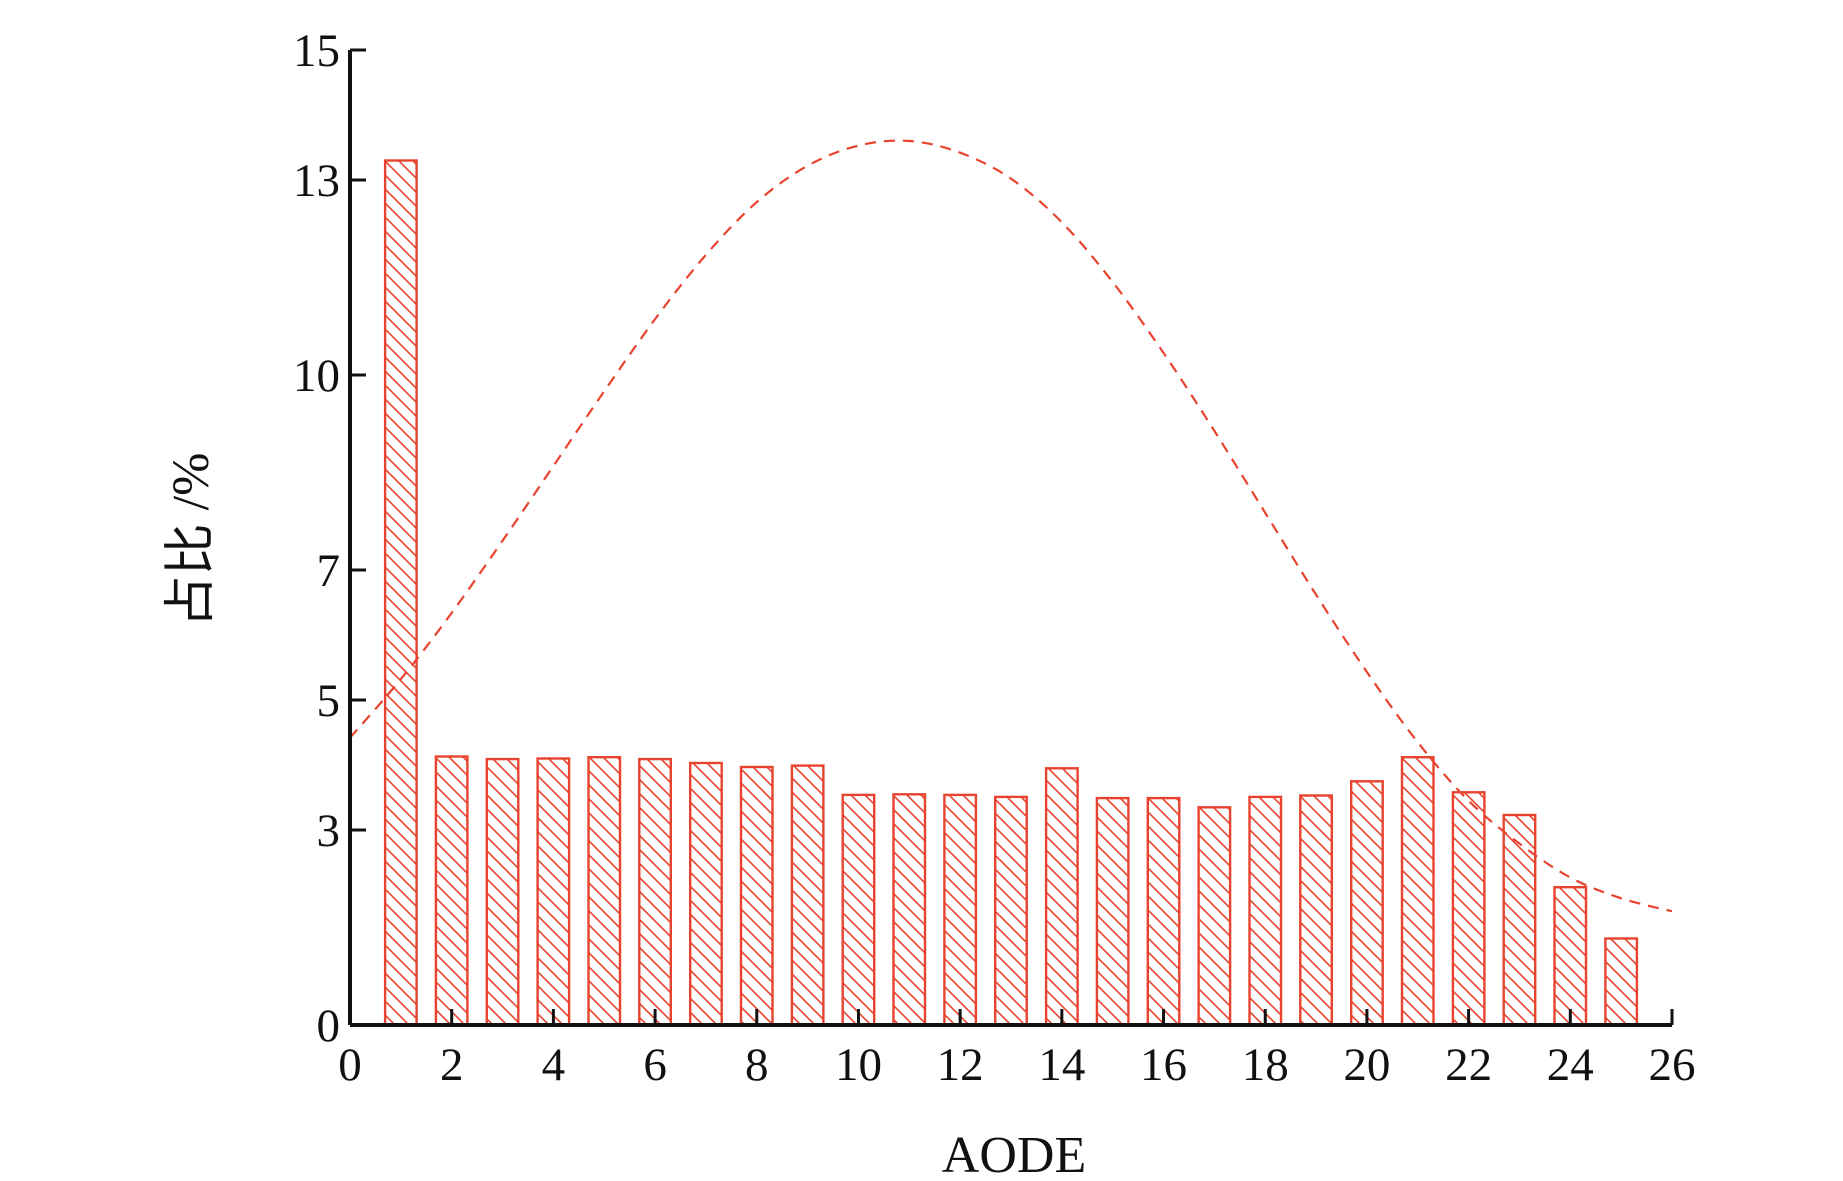  I want to click on y-tick-label-3: 3, so click(329, 831).